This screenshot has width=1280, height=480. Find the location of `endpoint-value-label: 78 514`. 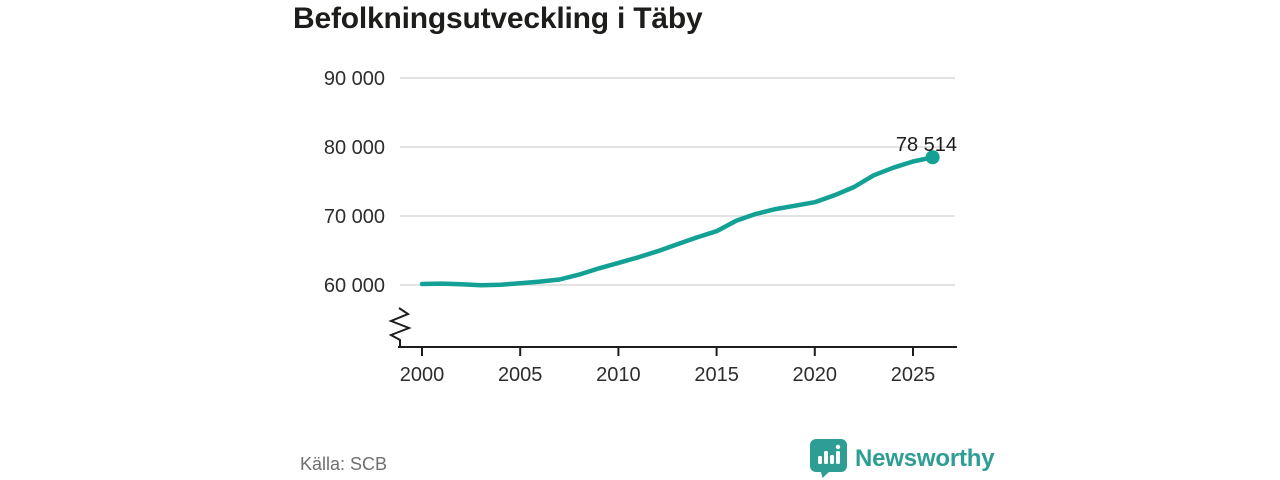

endpoint-value-label: 78 514 is located at coordinates (926, 145).